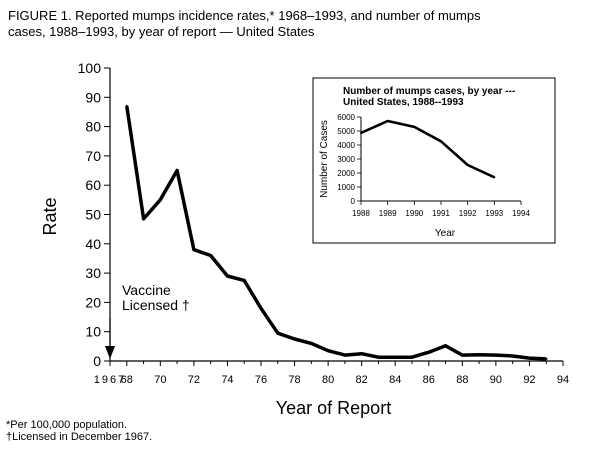  I want to click on inset-y-tick-label: 5000, so click(346, 131).